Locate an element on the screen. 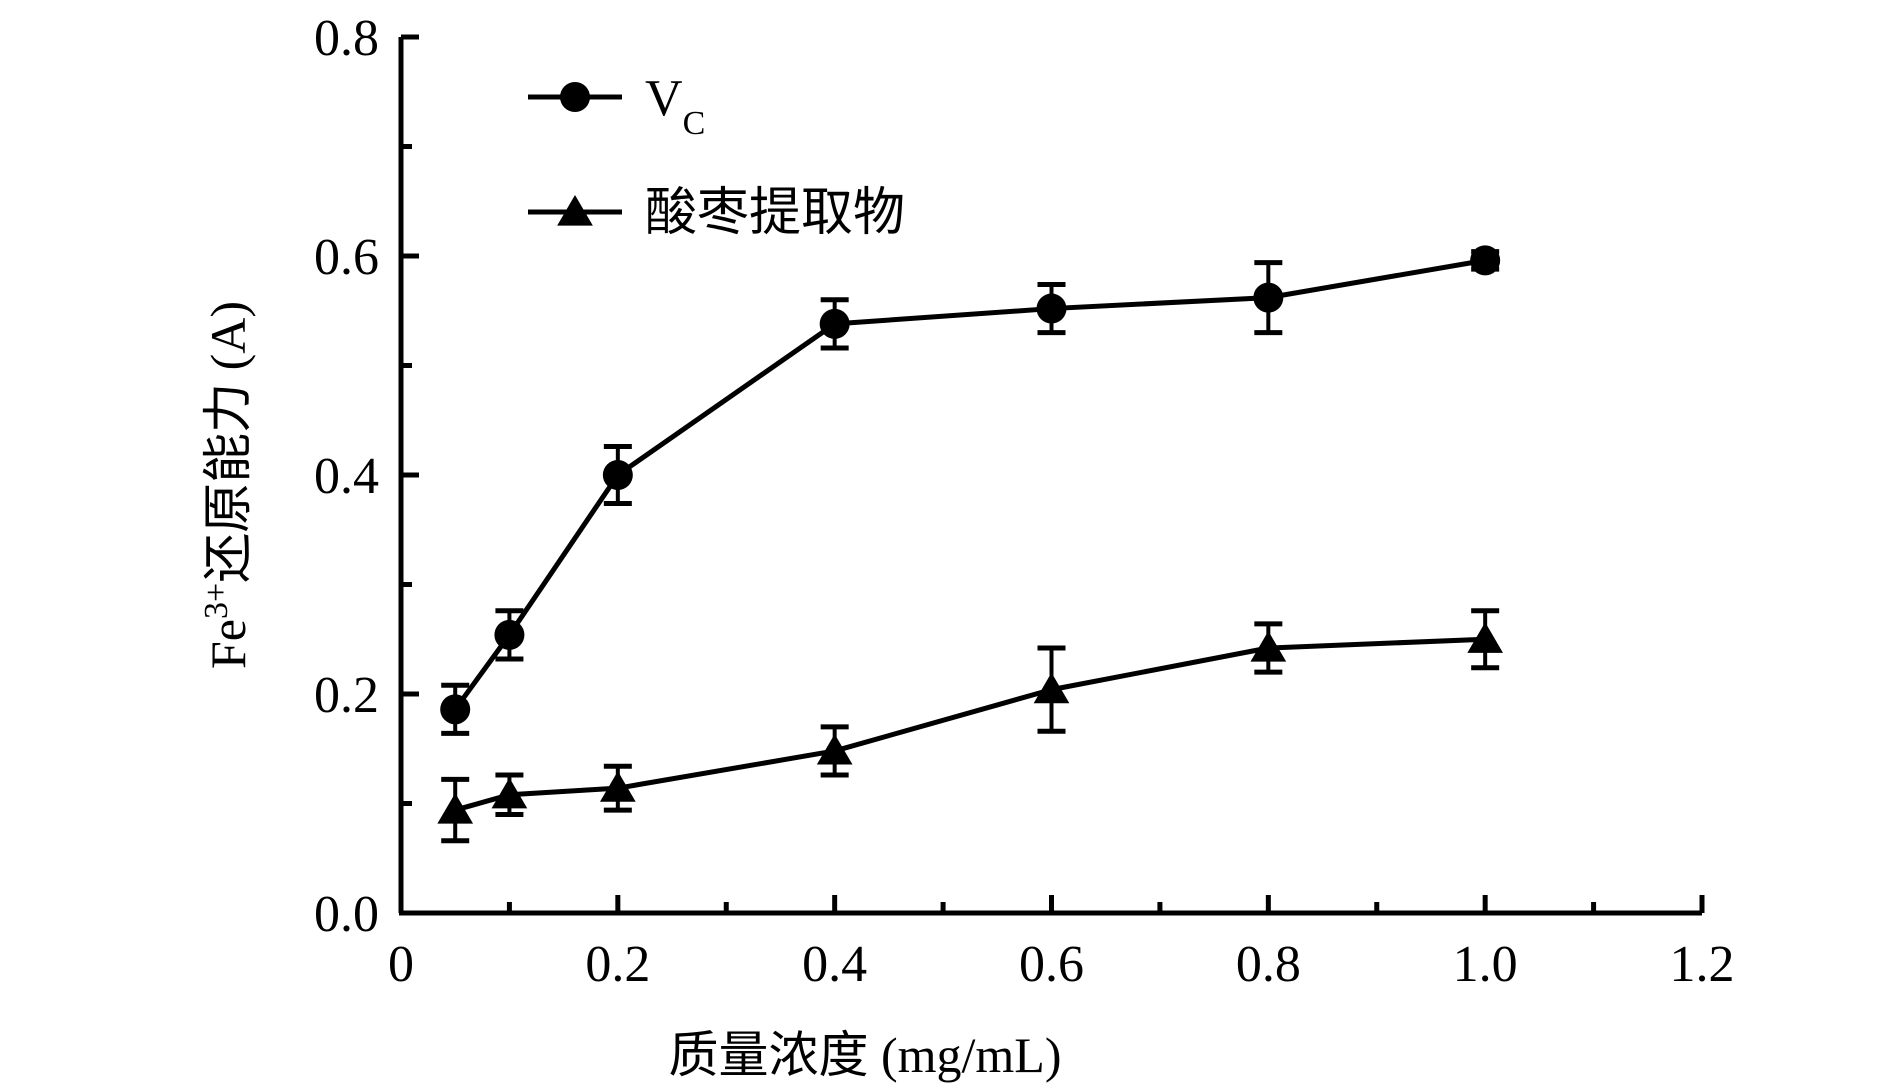 This screenshot has width=1890, height=1091. legend-label: 酸枣提取物 is located at coordinates (775, 213).